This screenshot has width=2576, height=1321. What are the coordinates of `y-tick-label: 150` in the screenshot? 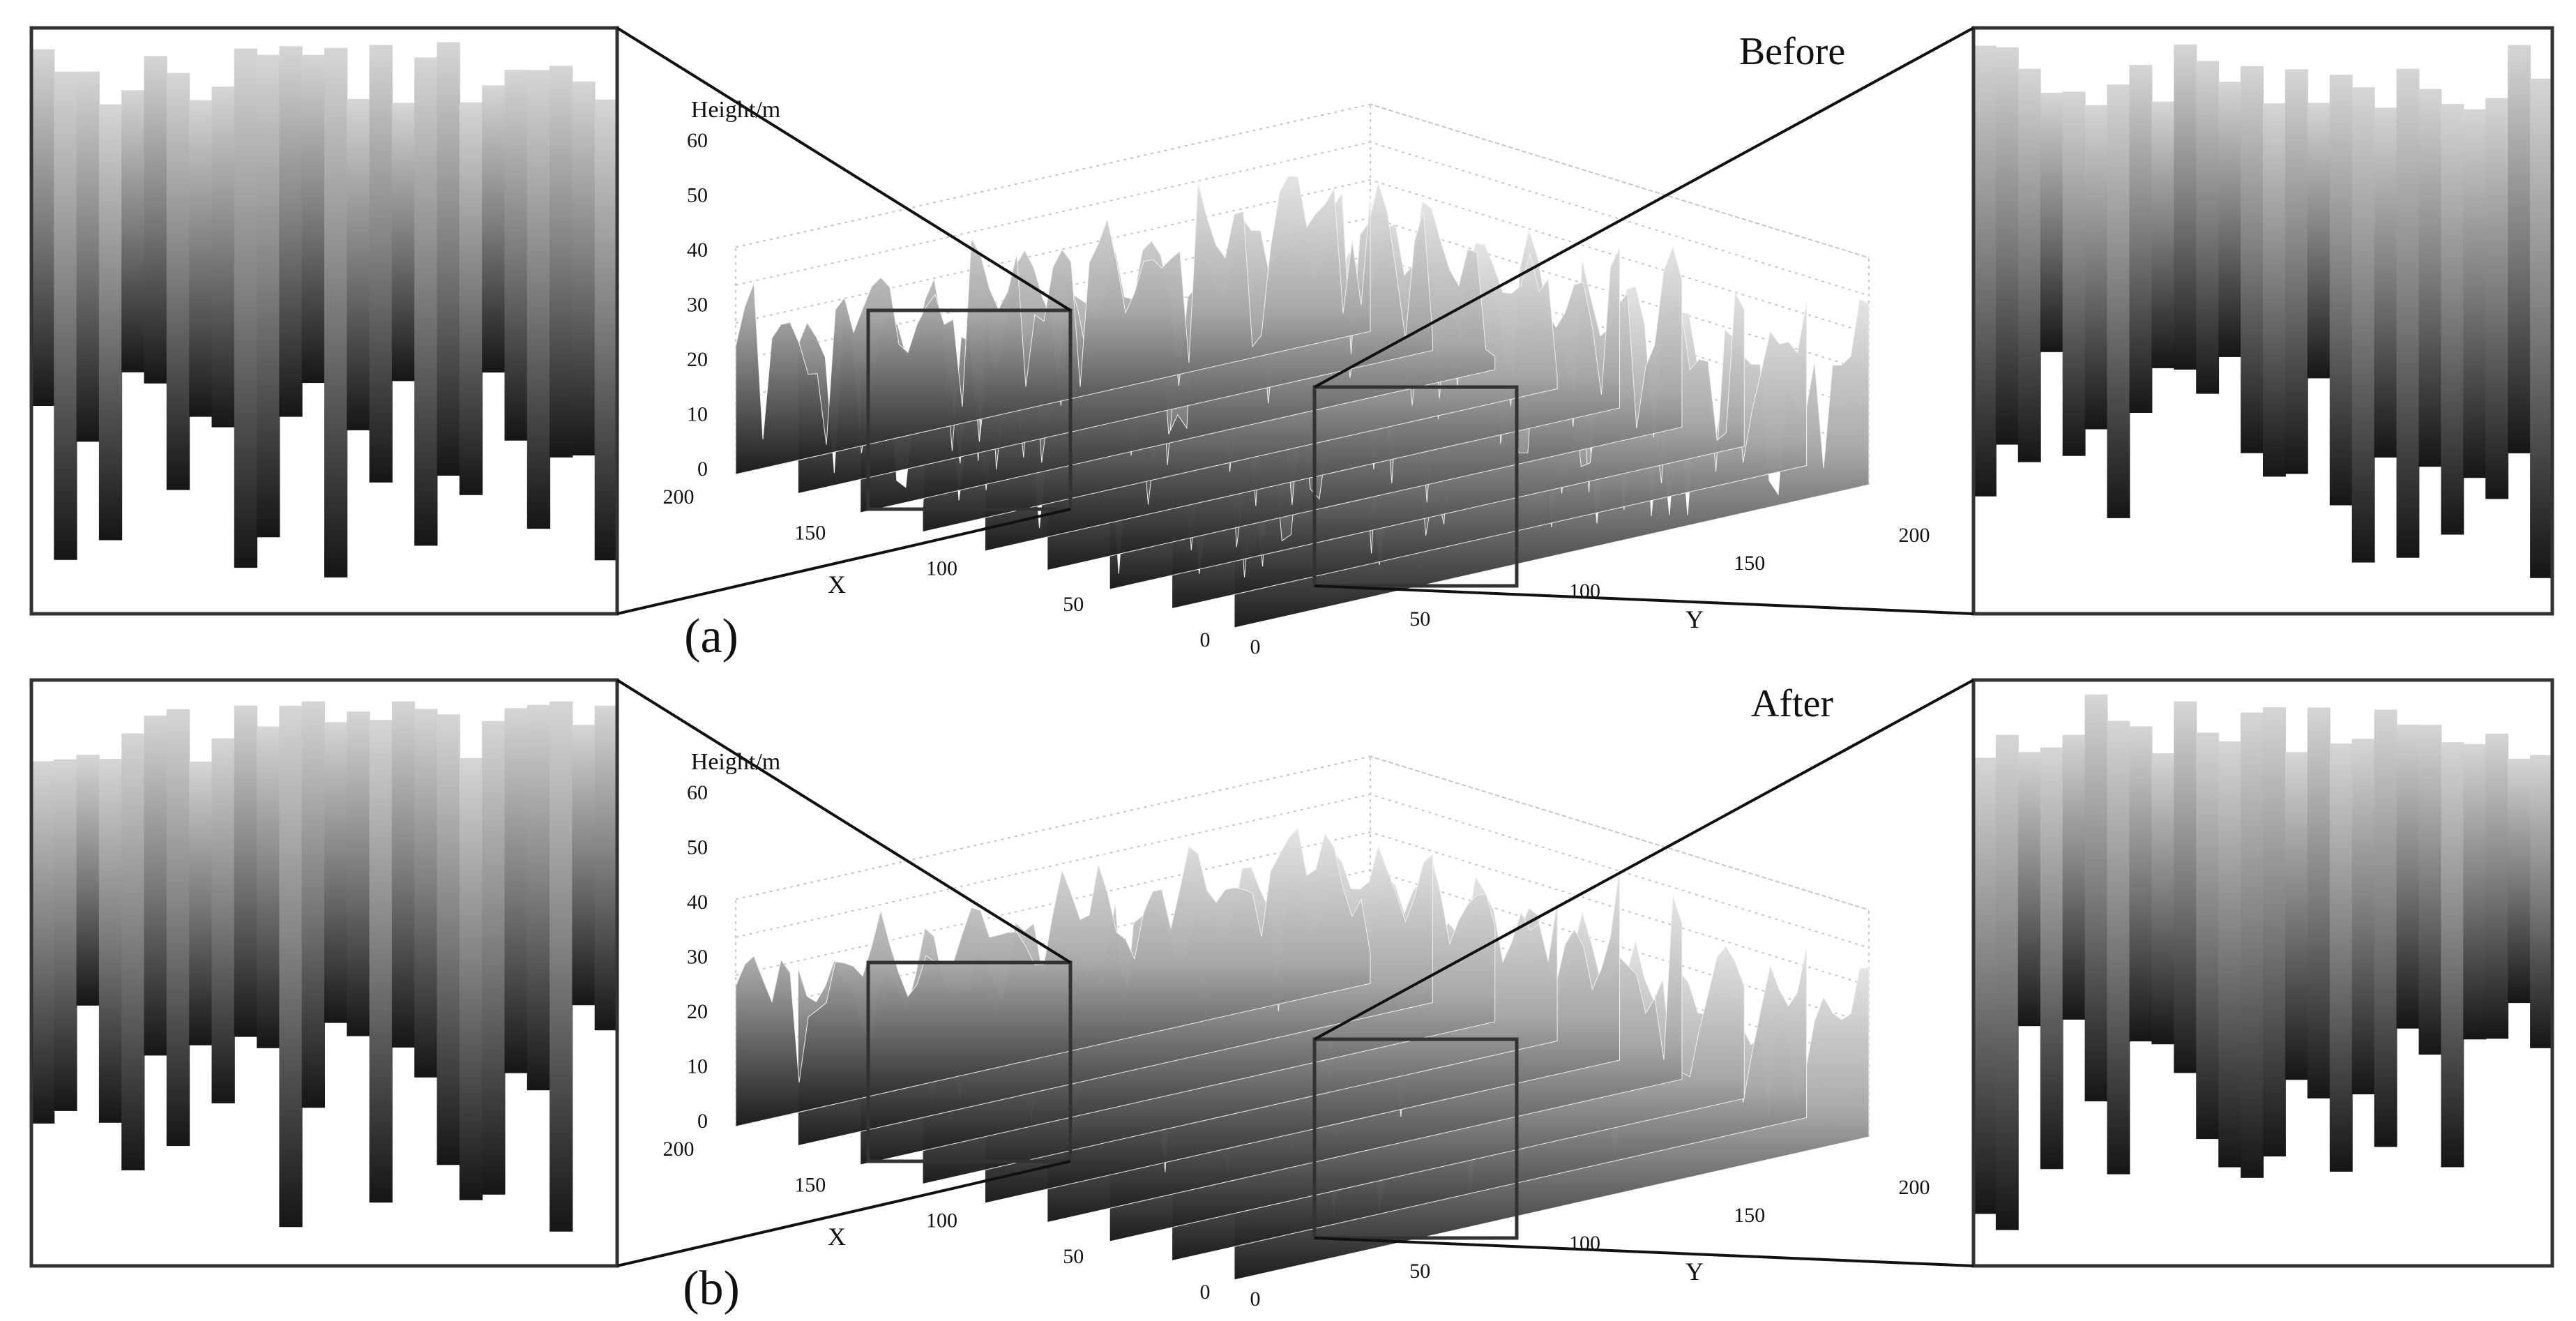 It's located at (1749, 563).